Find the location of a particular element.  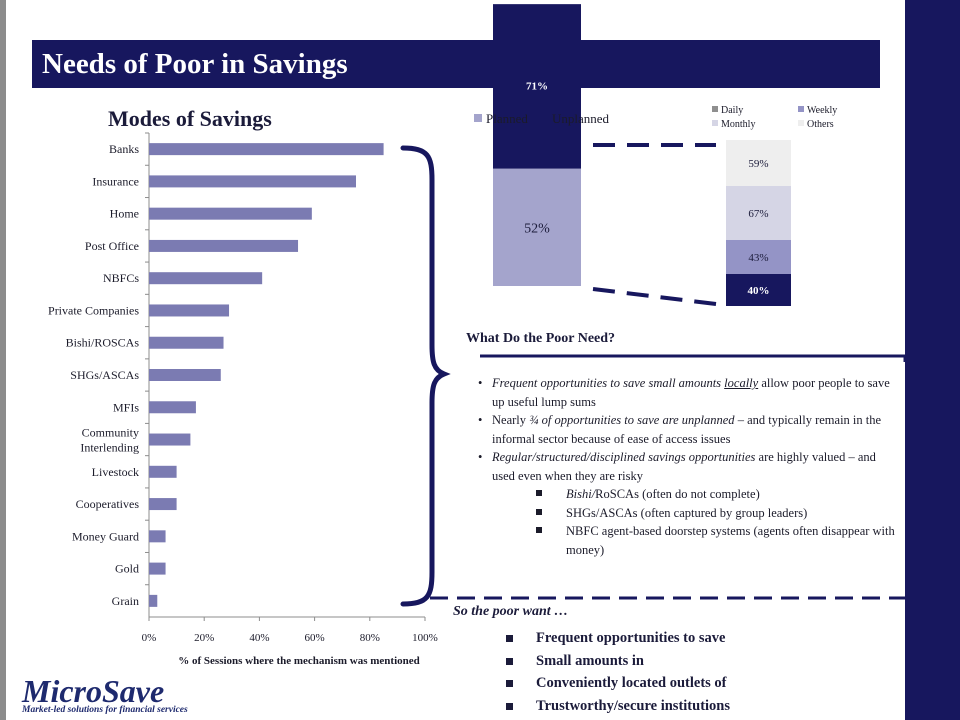

legend-label: Unplanned is located at coordinates (581, 118).